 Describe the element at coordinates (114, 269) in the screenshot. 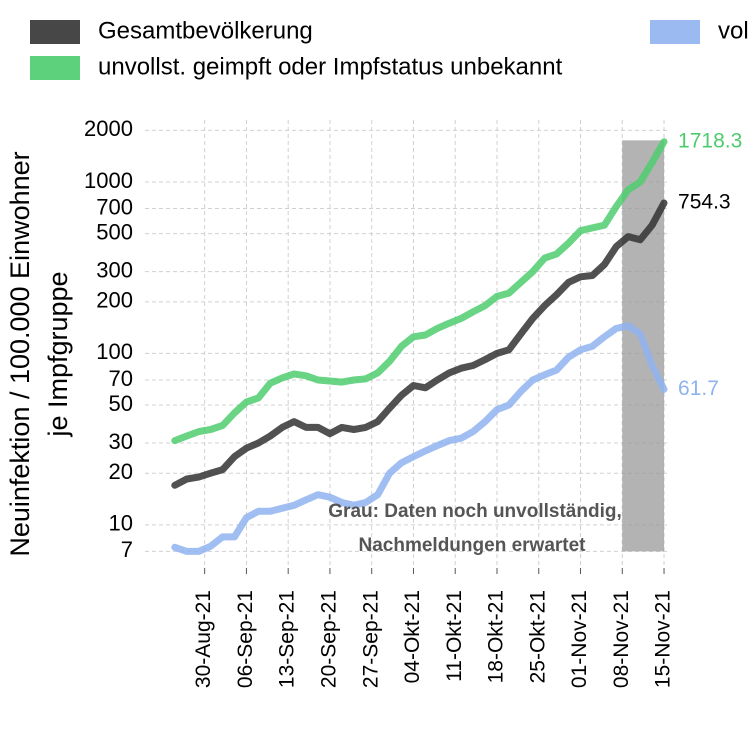

I see `y-tick-label: 300` at that location.